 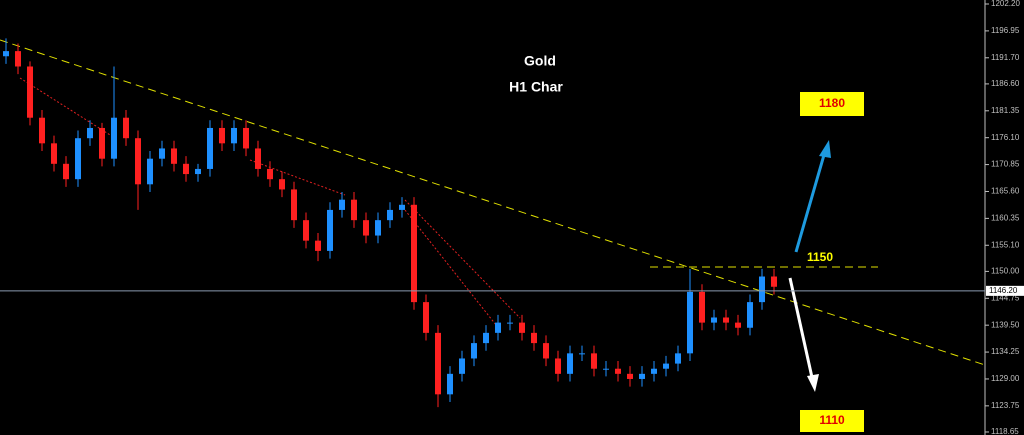 What do you see at coordinates (1005, 431) in the screenshot?
I see `y-tick-label: 1118.65` at bounding box center [1005, 431].